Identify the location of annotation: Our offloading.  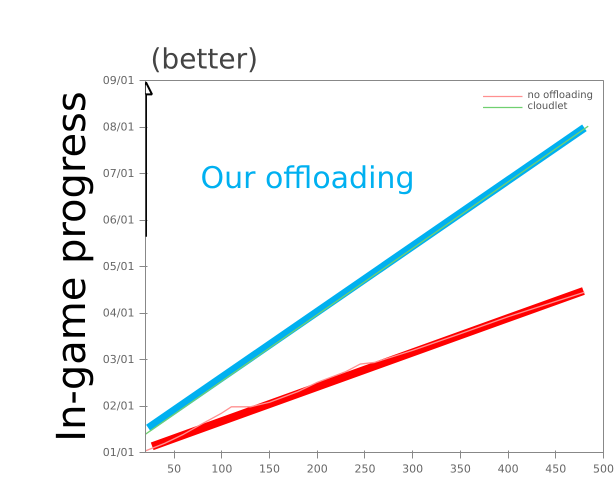
(307, 178).